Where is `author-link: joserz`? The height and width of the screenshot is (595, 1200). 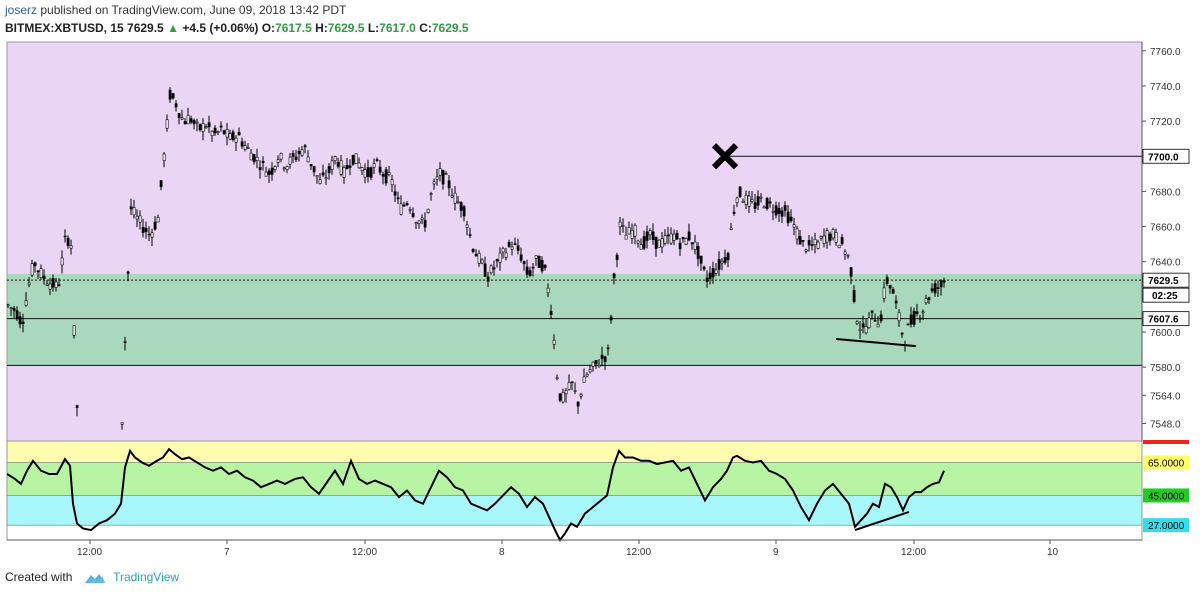 author-link: joserz is located at coordinates (21, 10).